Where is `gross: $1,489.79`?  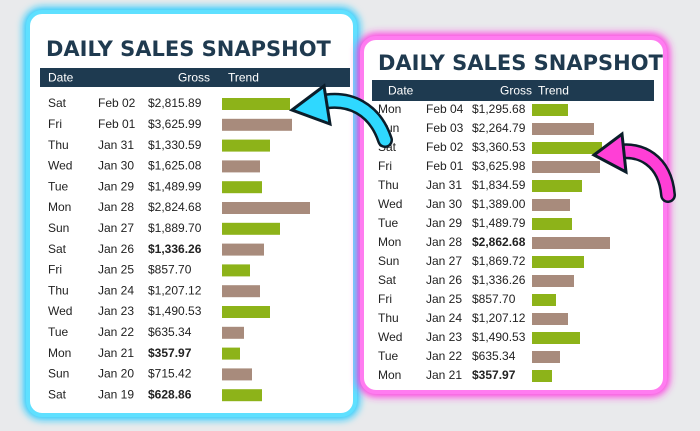
gross: $1,489.79 is located at coordinates (499, 223).